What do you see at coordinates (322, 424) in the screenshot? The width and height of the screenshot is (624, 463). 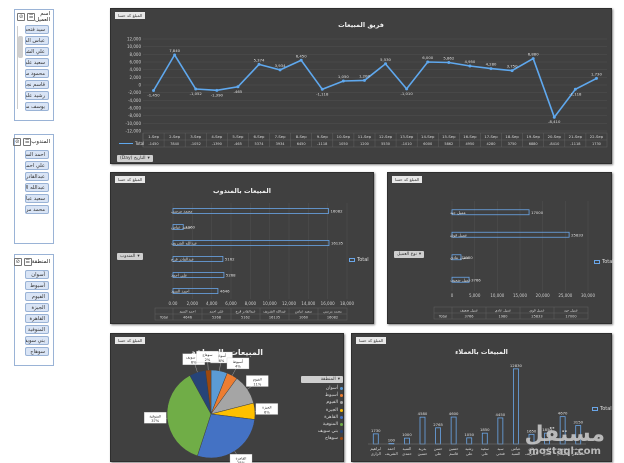 I see `legend-item: المنوفية` at bounding box center [322, 424].